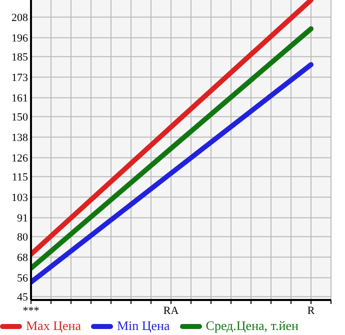 The image size is (345, 335). Describe the element at coordinates (20, 177) in the screenshot. I see `y-tick-label: 115` at that location.